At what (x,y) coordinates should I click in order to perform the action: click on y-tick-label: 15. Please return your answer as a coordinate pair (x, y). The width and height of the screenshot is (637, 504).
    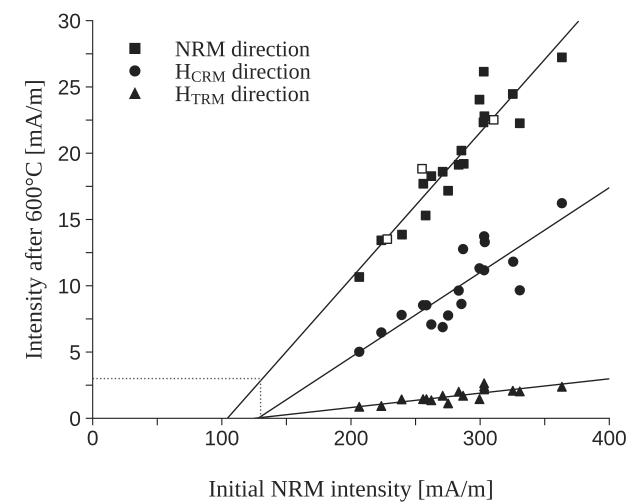
    Looking at the image, I should click on (69, 220).